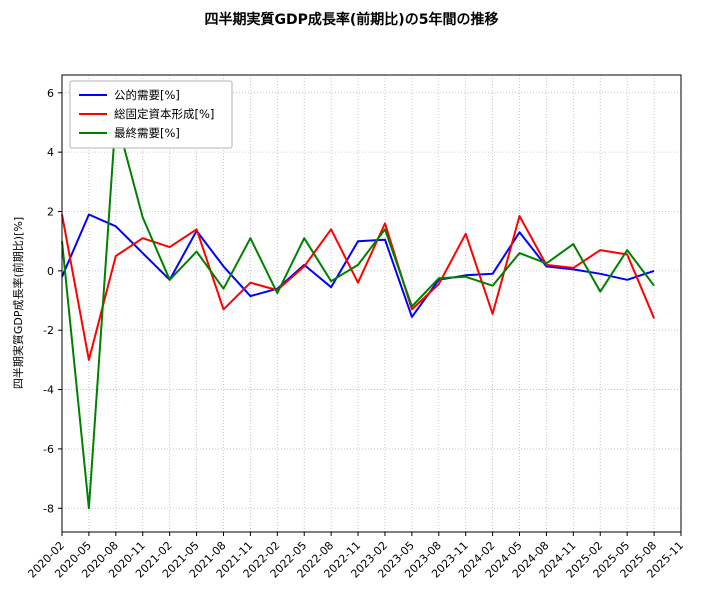  Describe the element at coordinates (50, 152) in the screenshot. I see `y-tick-label: 4` at that location.